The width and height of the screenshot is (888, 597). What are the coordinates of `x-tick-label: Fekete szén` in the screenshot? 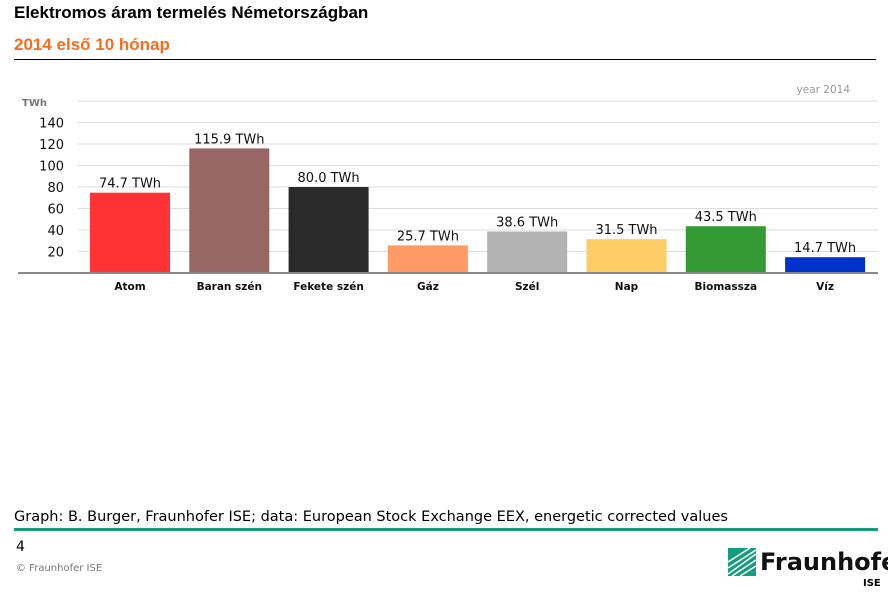 It's located at (328, 287).